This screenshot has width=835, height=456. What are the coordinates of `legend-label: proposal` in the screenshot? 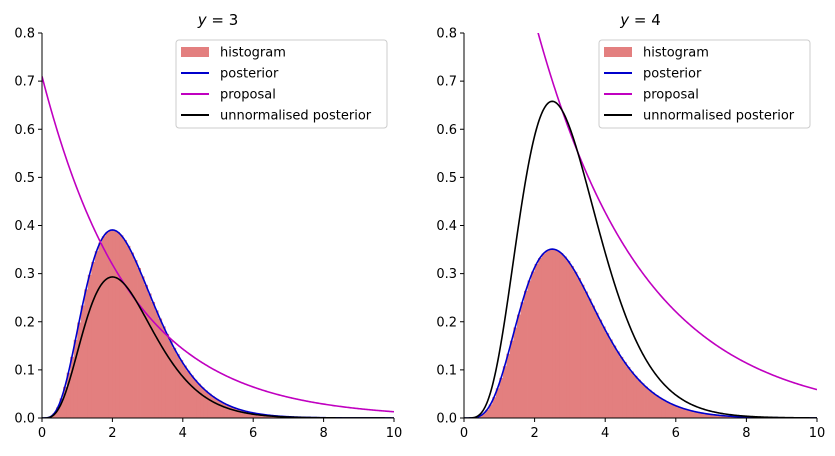 It's located at (671, 95).